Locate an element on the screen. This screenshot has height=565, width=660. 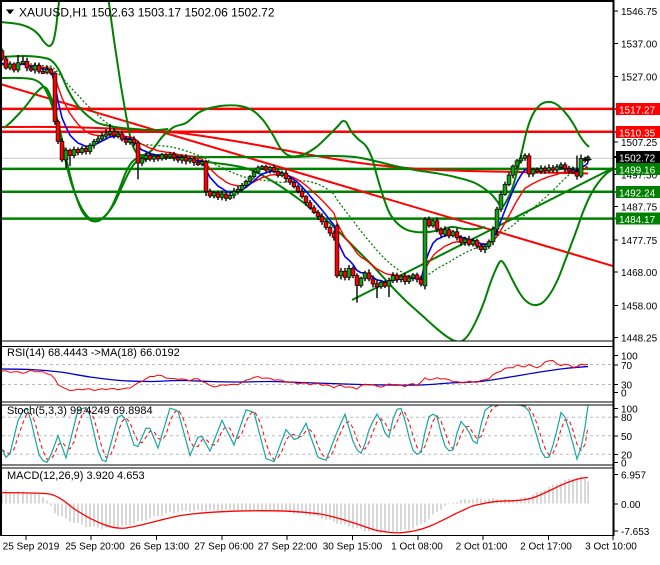
svg-text: 3 Oct 10:00 is located at coordinates (611, 547).